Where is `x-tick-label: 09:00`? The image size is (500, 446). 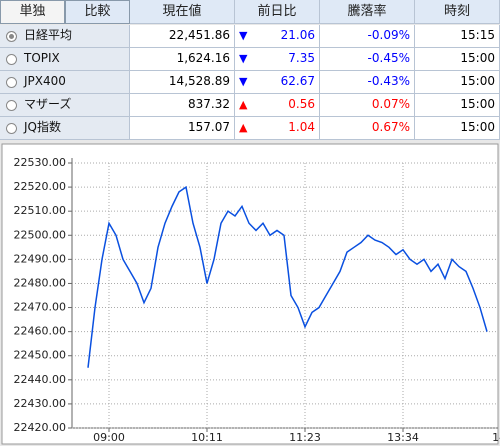 x-tick-label: 09:00 is located at coordinates (109, 437).